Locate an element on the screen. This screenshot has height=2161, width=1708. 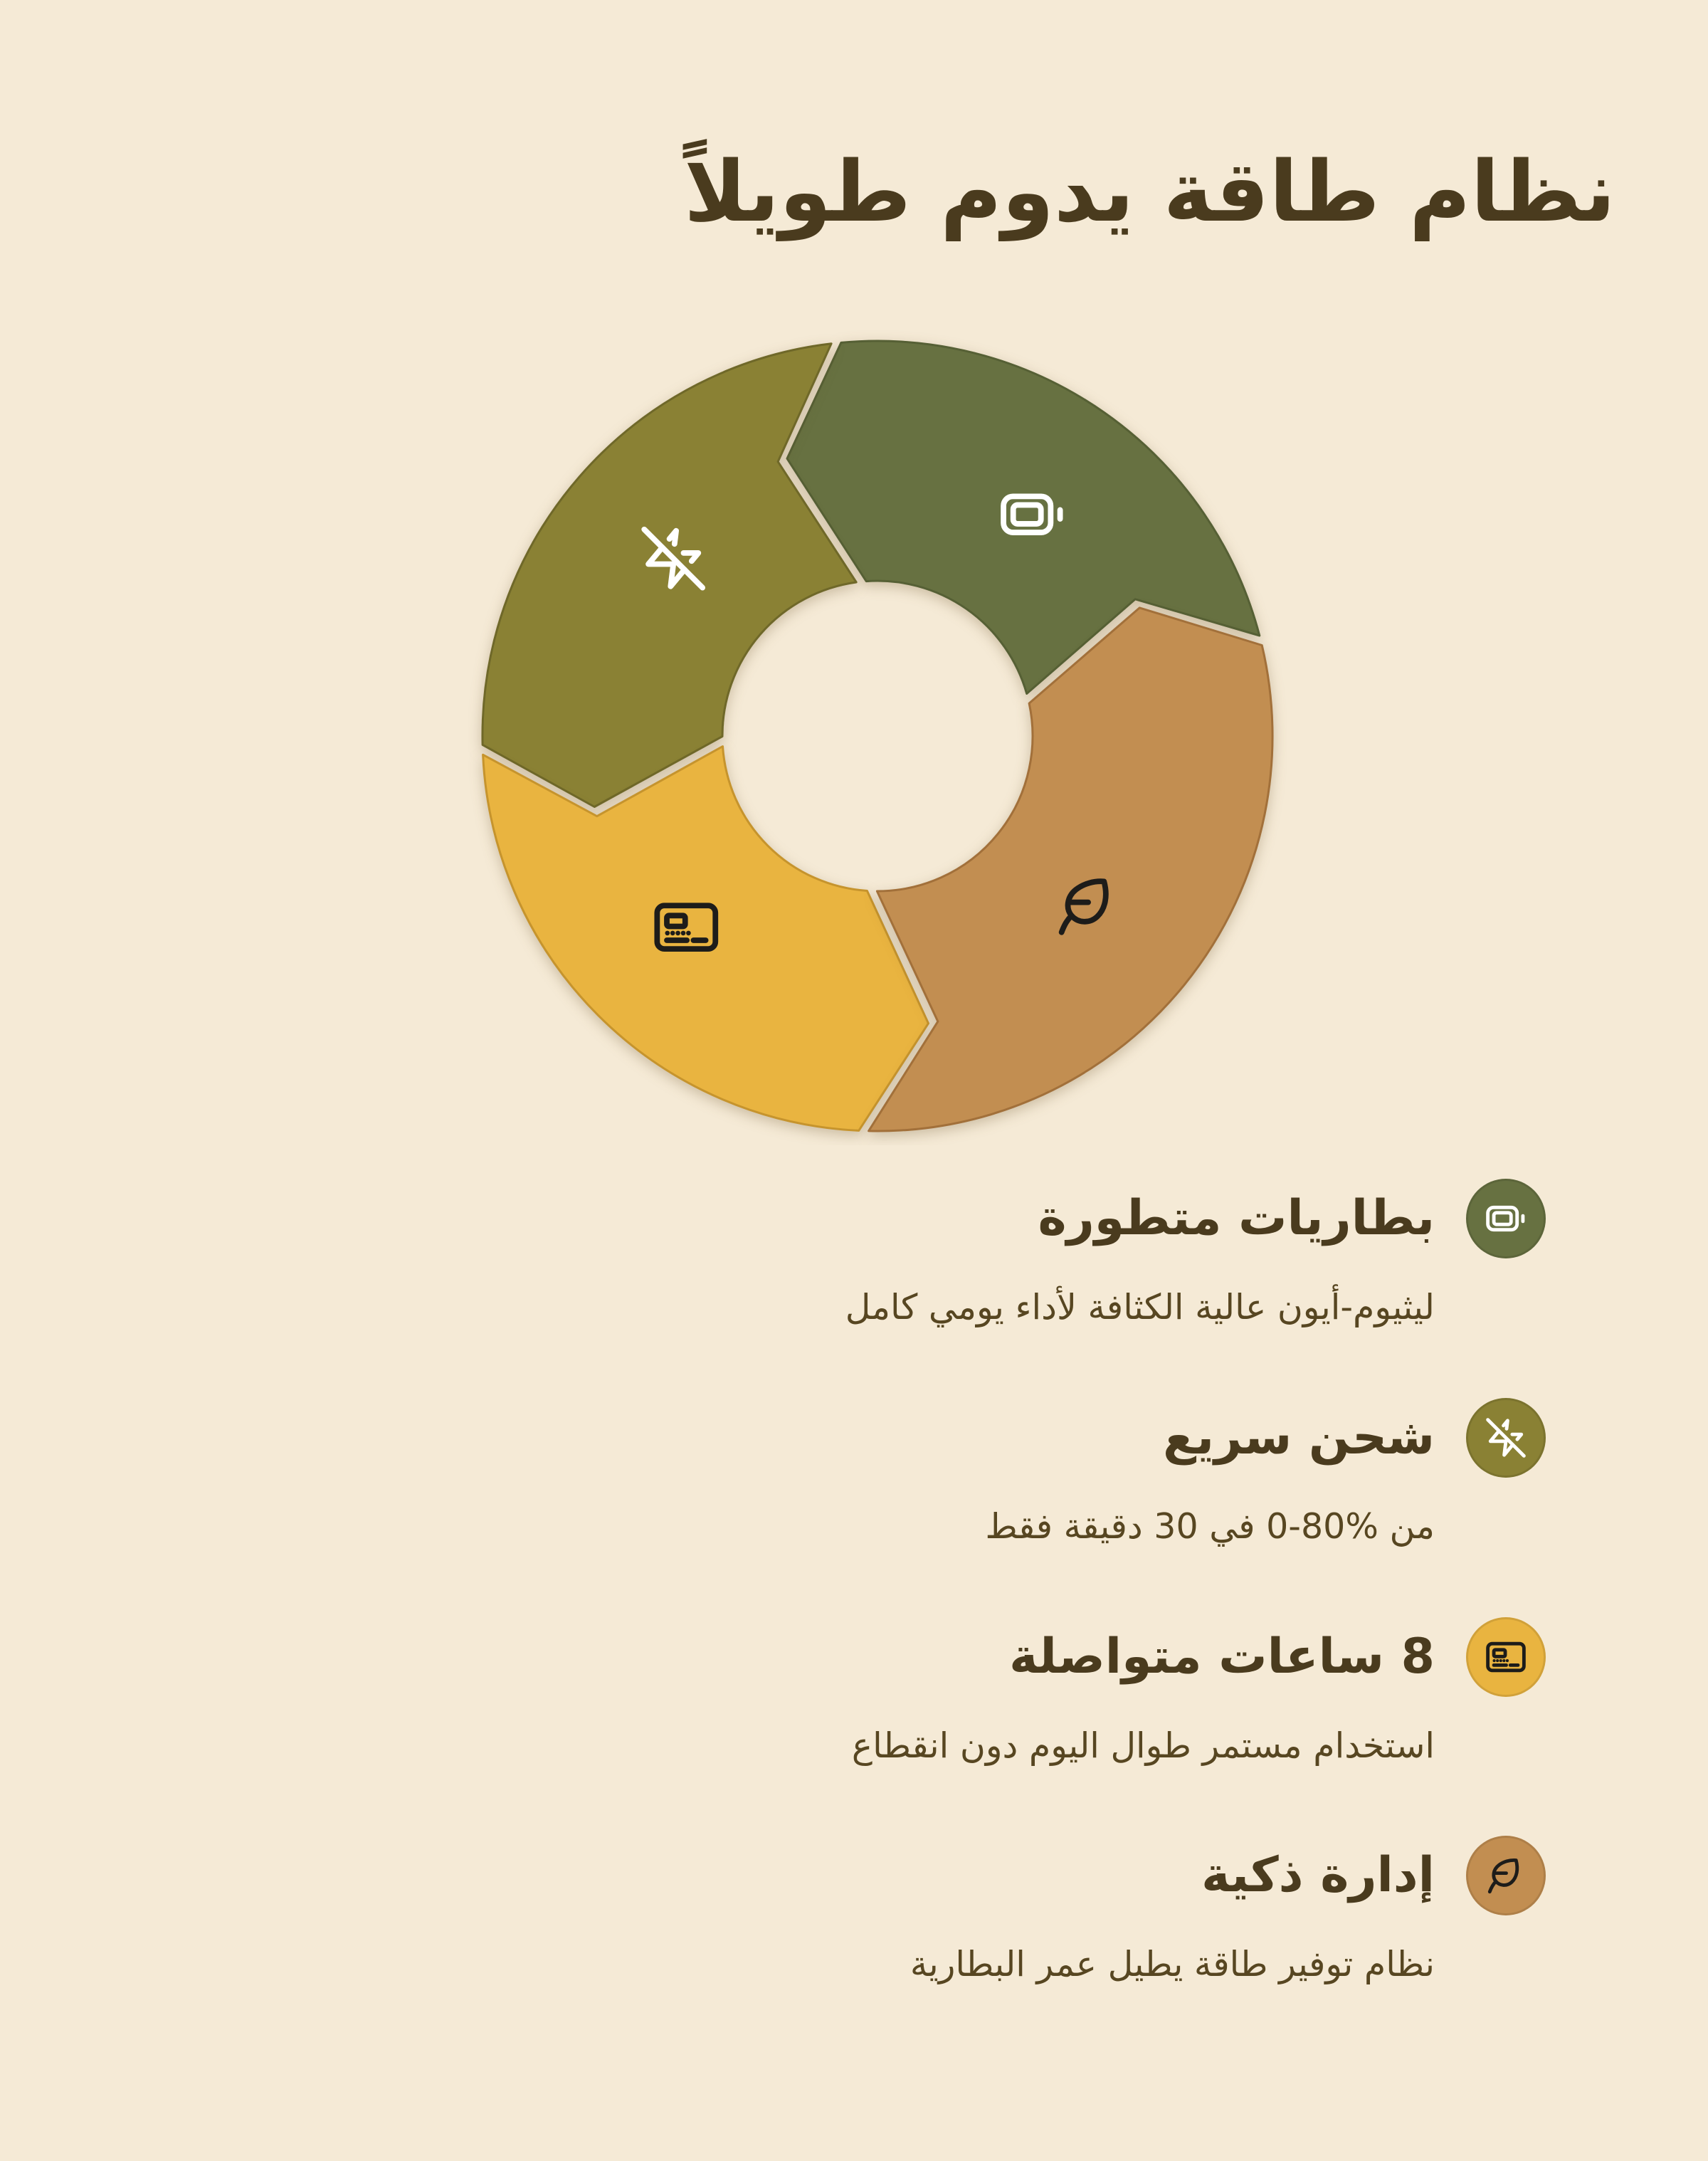
feature-title: شحن سريع is located at coordinates (1299, 1437).